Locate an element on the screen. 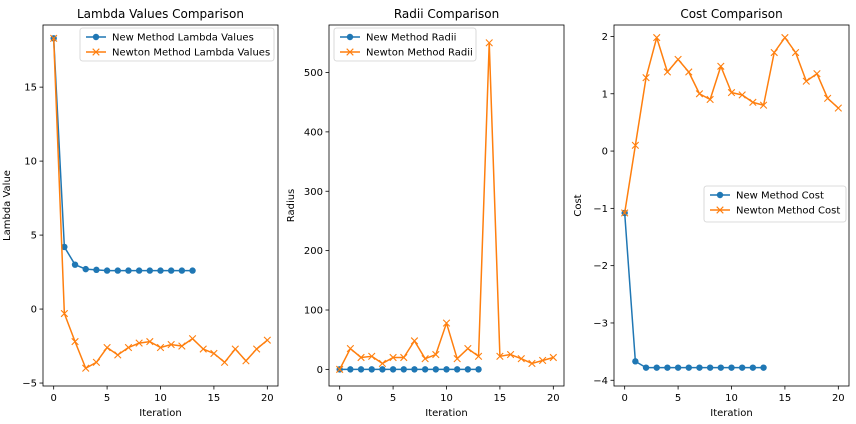 Image resolution: width=856 pixels, height=424 pixels. y-tick-label: 2 is located at coordinates (605, 37).